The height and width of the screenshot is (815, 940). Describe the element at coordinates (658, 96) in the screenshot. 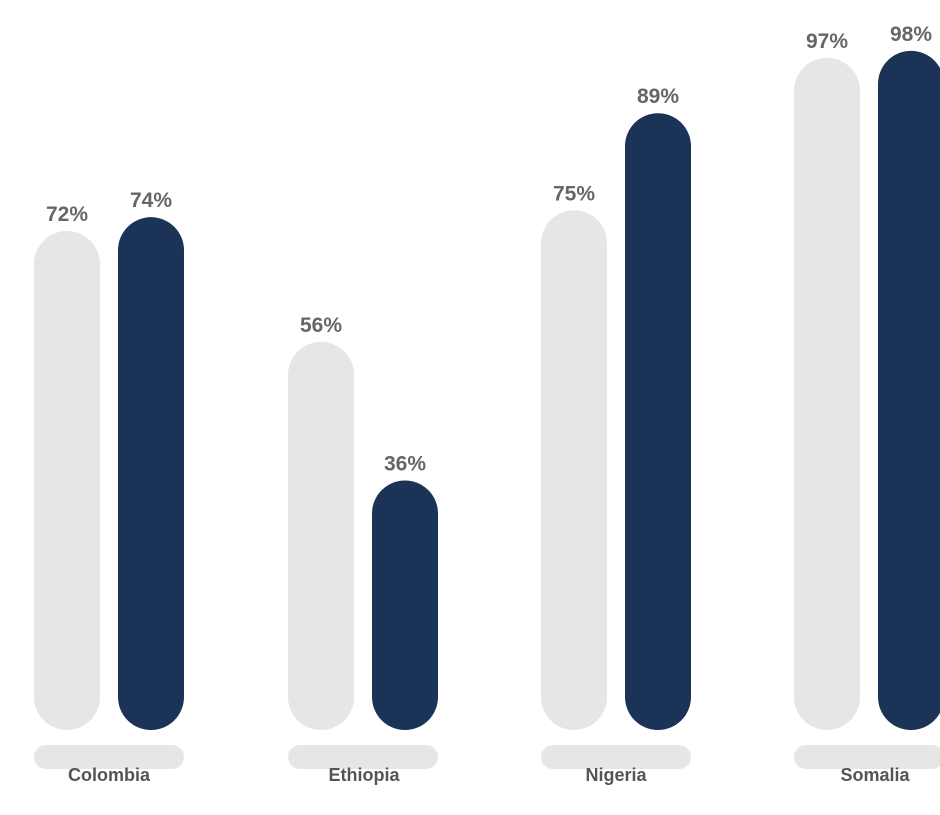

I see `value-label-nigeria-series-2: 89%` at that location.